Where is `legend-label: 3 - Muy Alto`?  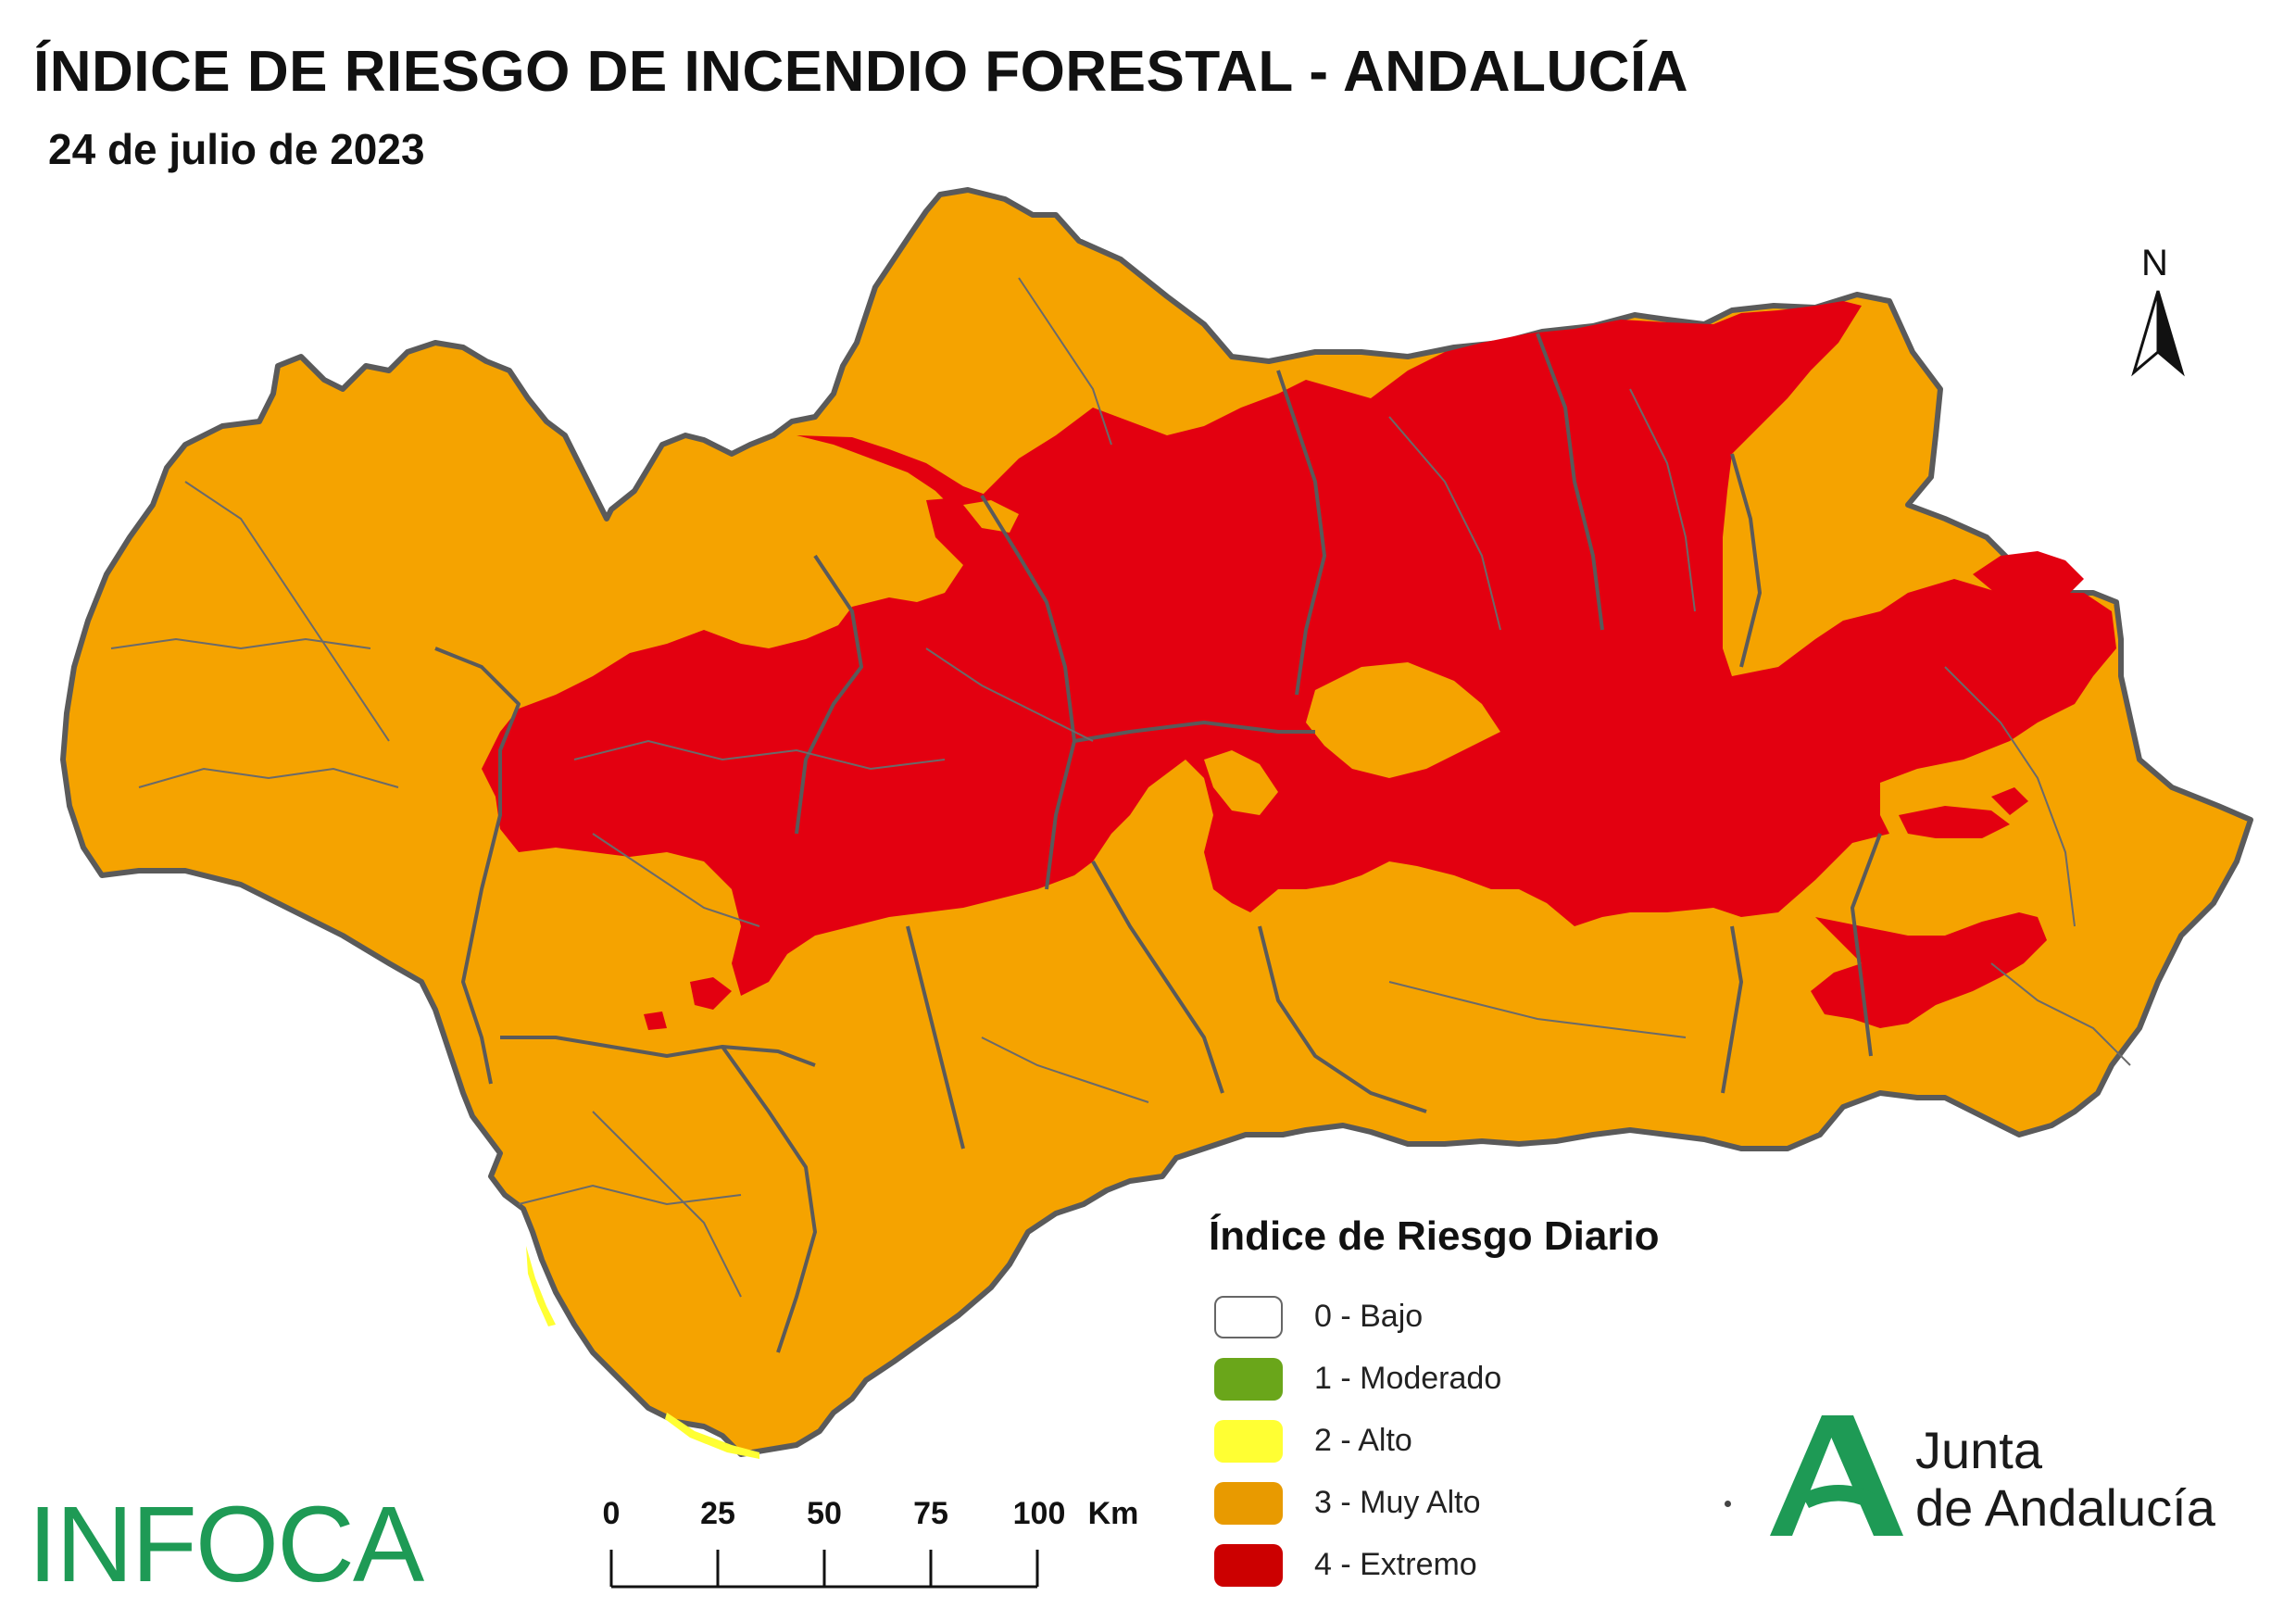
legend-label: 3 - Muy Alto is located at coordinates (1397, 1502).